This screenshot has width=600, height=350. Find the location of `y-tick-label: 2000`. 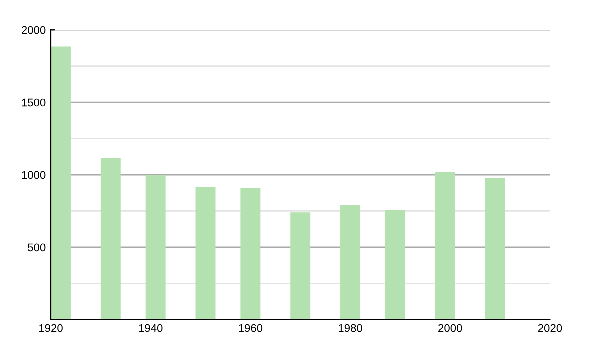

y-tick-label: 2000 is located at coordinates (34, 30).